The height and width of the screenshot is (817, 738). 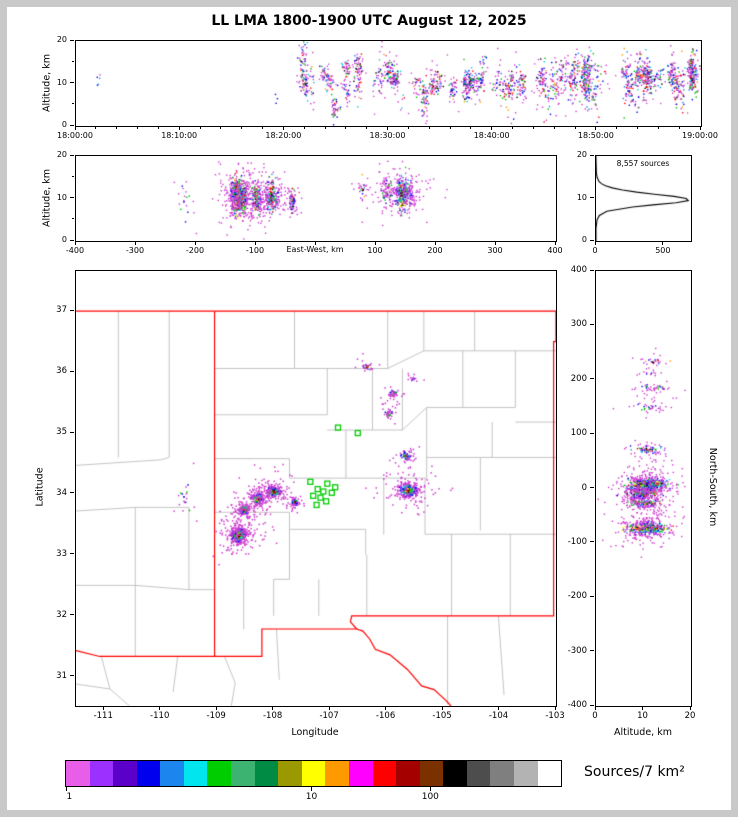 What do you see at coordinates (179, 135) in the screenshot?
I see `tick-label: 18:10:00` at bounding box center [179, 135].